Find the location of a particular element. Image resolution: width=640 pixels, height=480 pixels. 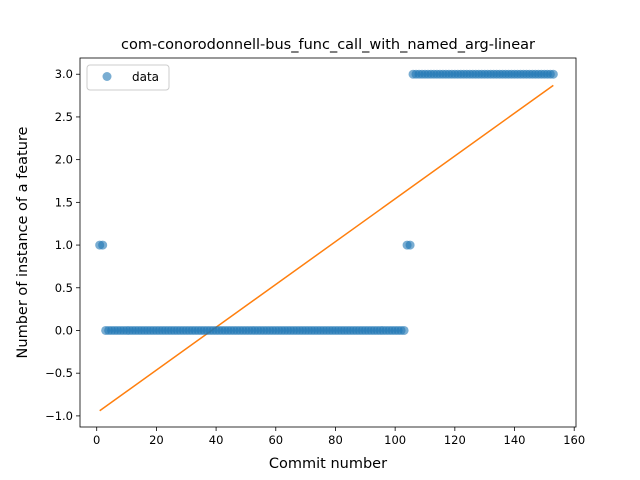

y-tick-label: 1.5 is located at coordinates (64, 202).